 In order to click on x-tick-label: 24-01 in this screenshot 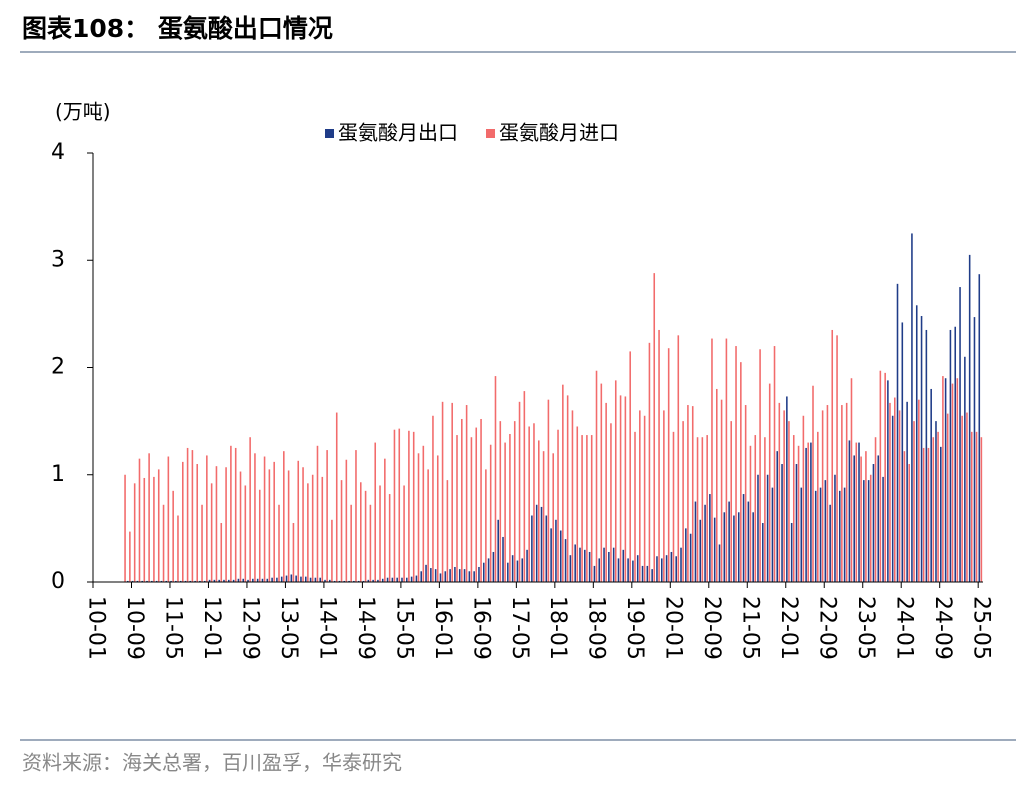, I will do `click(904, 628)`.